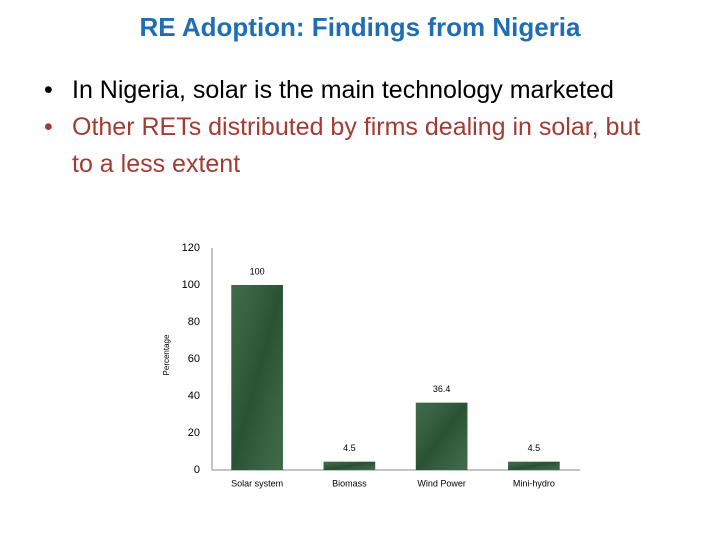 The image size is (720, 540). What do you see at coordinates (194, 359) in the screenshot?
I see `y-tick-label: 60` at bounding box center [194, 359].